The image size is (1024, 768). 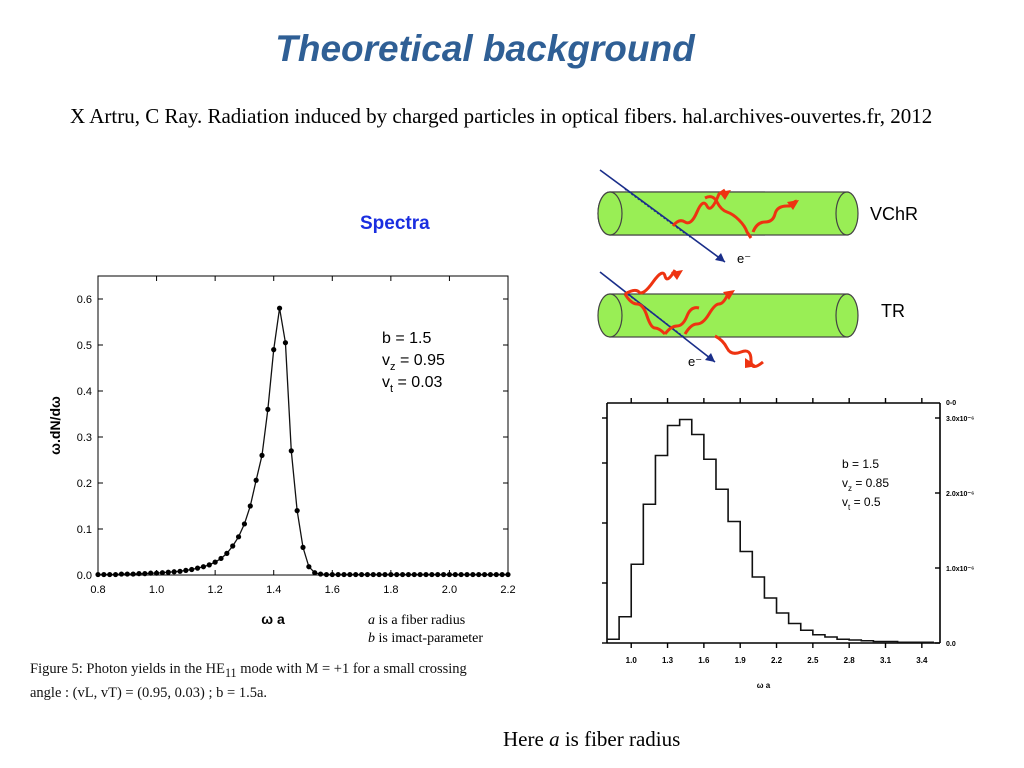 I want to click on x-tick-label: 0.8, so click(x=97, y=590).